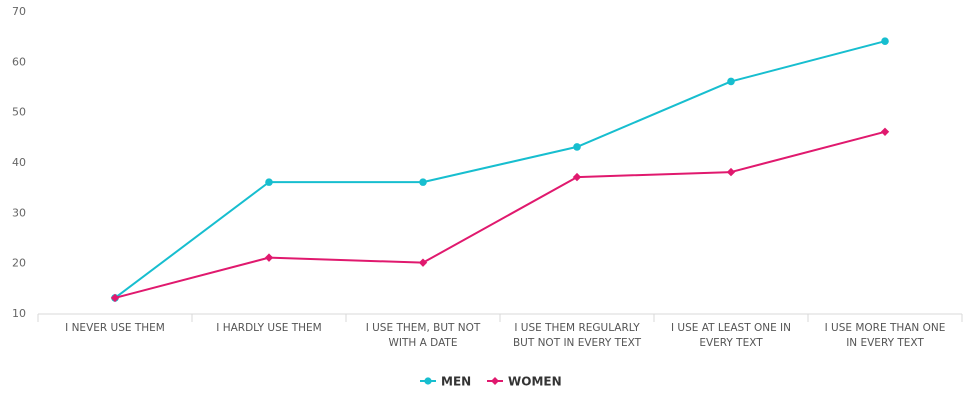  What do you see at coordinates (731, 343) in the screenshot?
I see `x-tick-label-line: EVERY TEXT` at bounding box center [731, 343].